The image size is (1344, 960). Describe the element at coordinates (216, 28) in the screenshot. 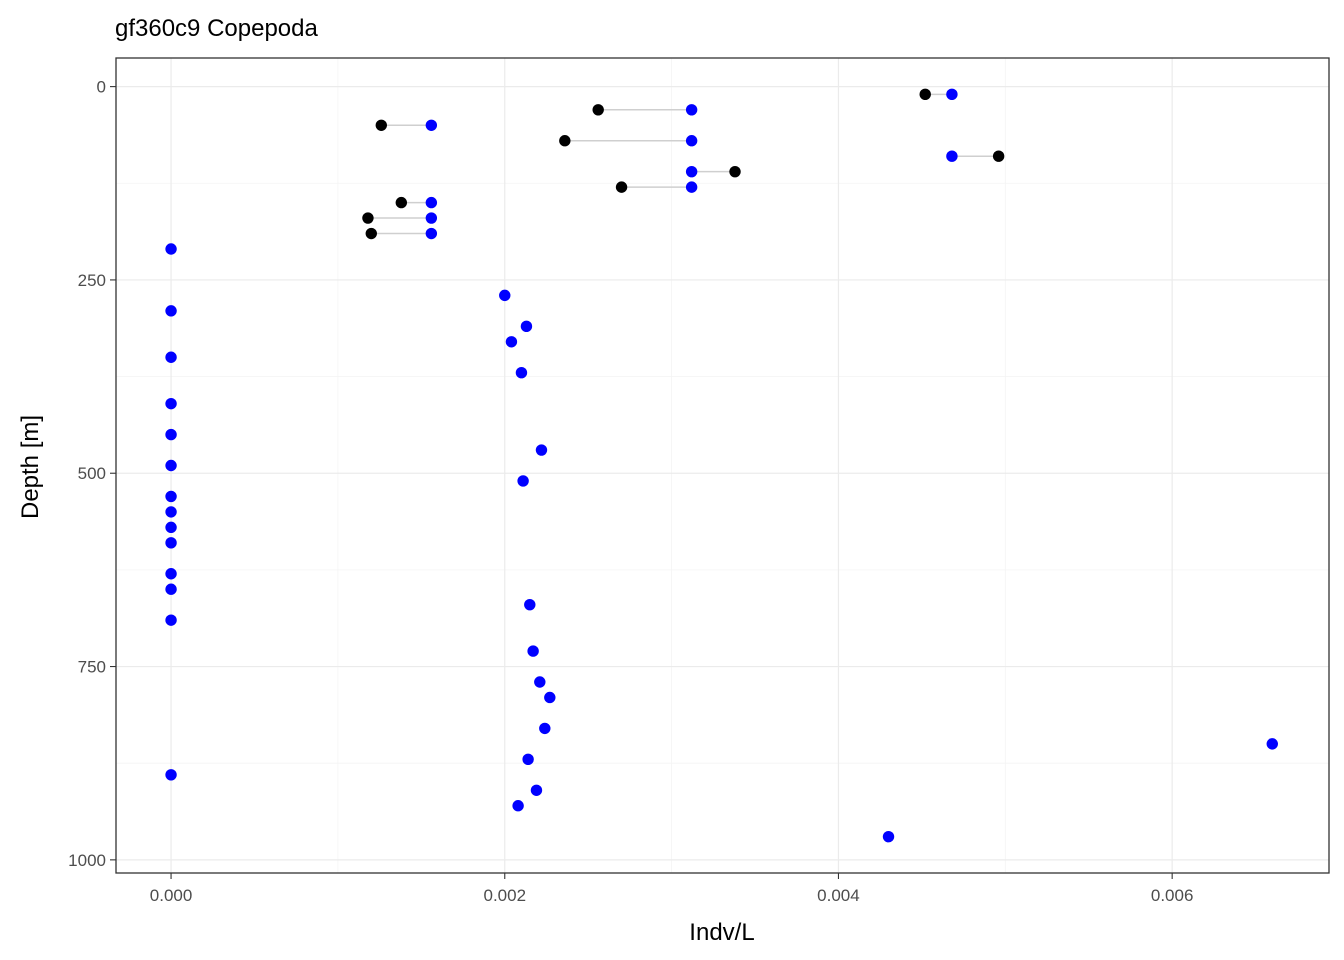

I see `chart-title: gf360c9 Copepoda` at that location.